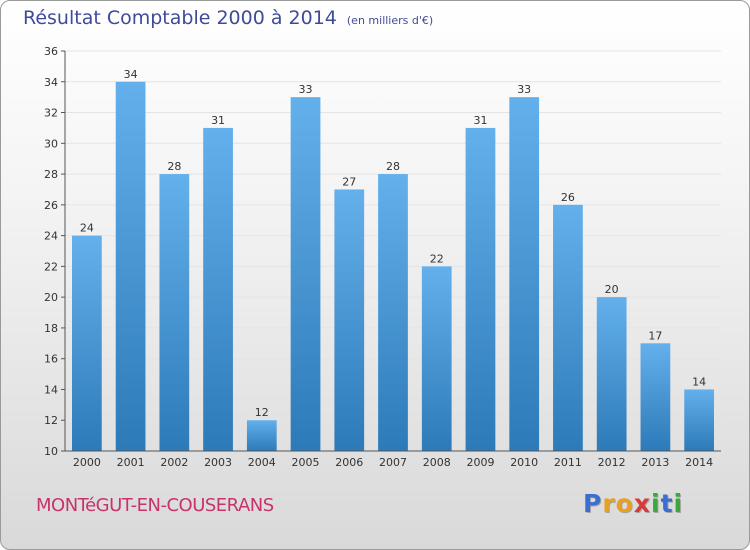 This screenshot has width=750, height=550. Describe the element at coordinates (51, 359) in the screenshot. I see `y-tick-label: 16` at that location.